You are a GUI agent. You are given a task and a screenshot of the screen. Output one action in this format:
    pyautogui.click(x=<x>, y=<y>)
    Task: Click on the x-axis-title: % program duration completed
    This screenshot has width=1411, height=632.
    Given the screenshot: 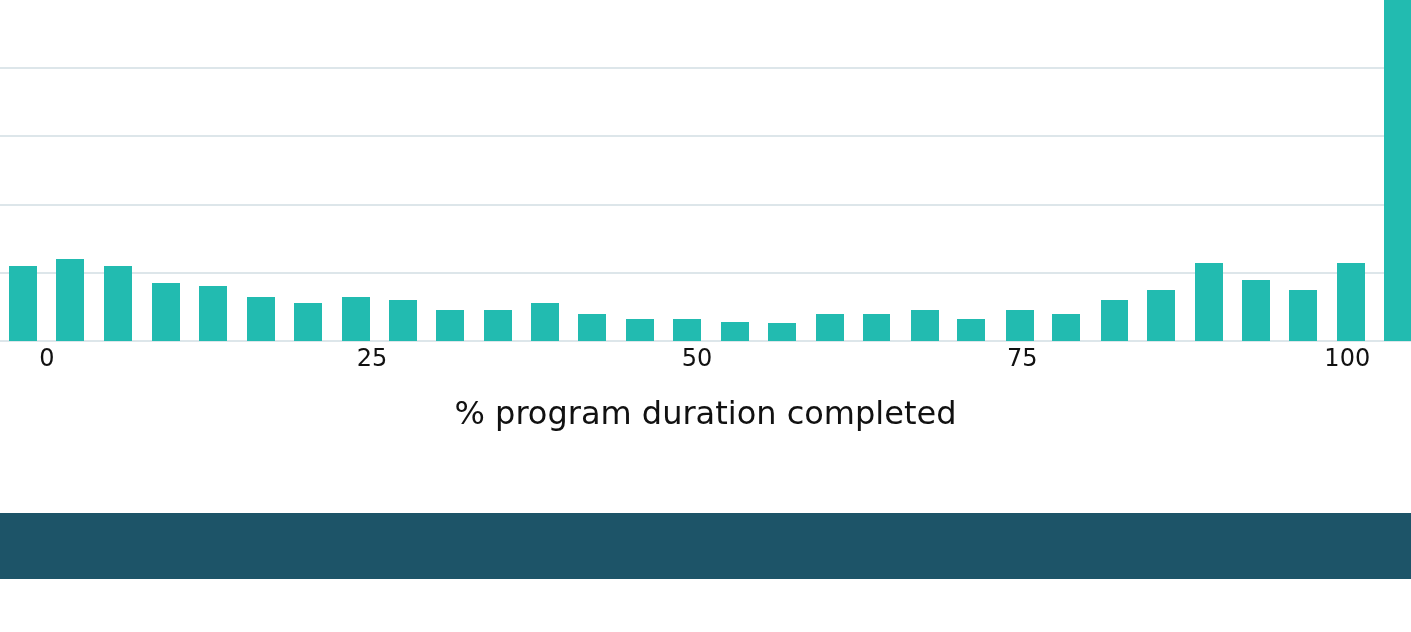 What is the action you would take?
    pyautogui.click(x=705, y=412)
    